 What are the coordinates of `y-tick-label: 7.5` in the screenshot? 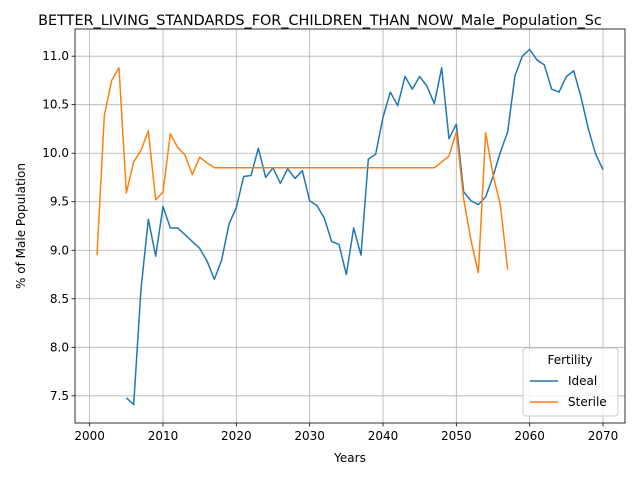 It's located at (59, 396).